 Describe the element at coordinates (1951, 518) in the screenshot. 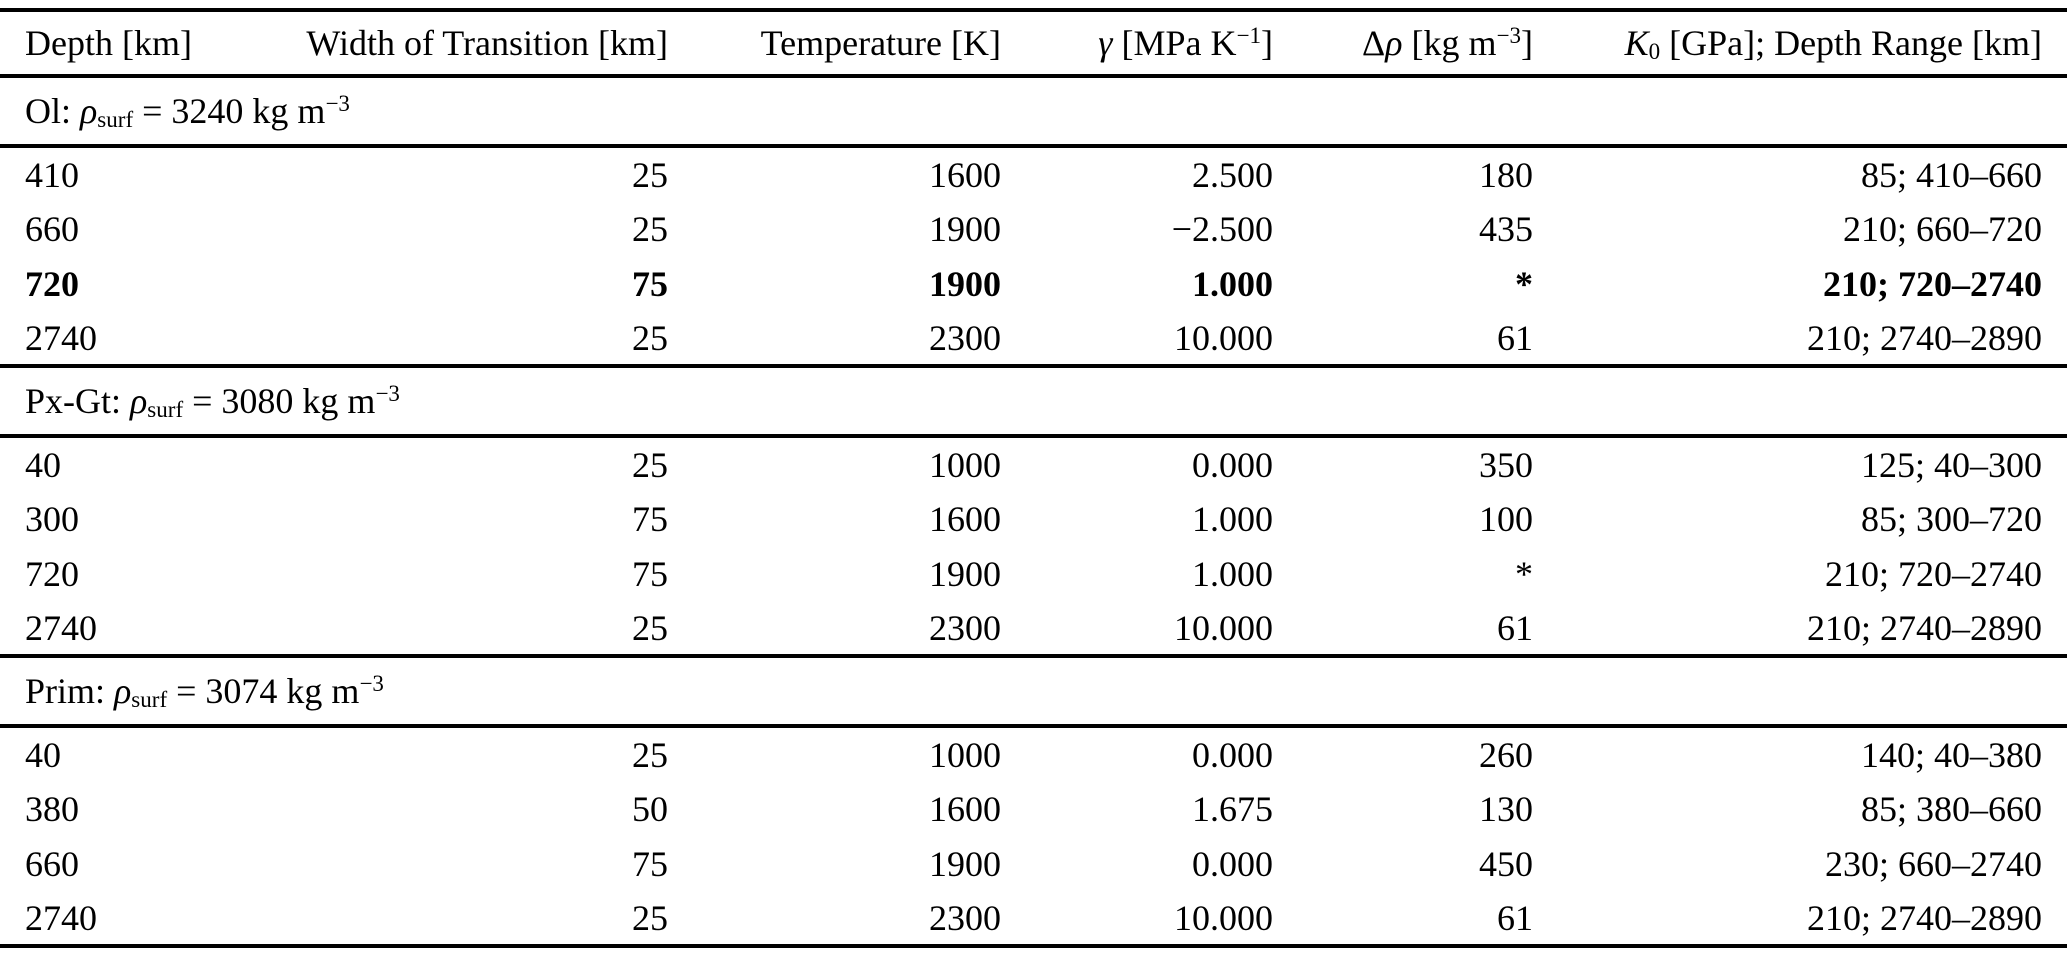

I see `cell-k0-depth-range: 85; 300–720` at that location.